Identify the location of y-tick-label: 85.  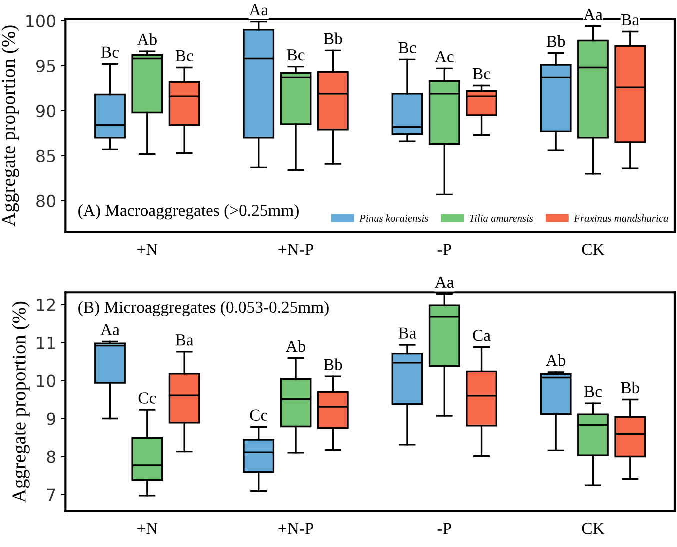
(46, 156).